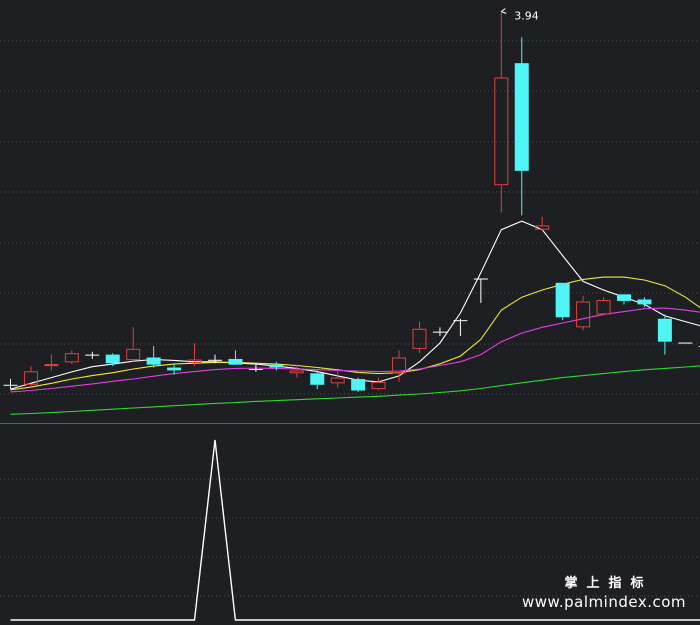  Describe the element at coordinates (604, 591) in the screenshot. I see `watermark: 掌上指标 www.palmindex.com` at that location.